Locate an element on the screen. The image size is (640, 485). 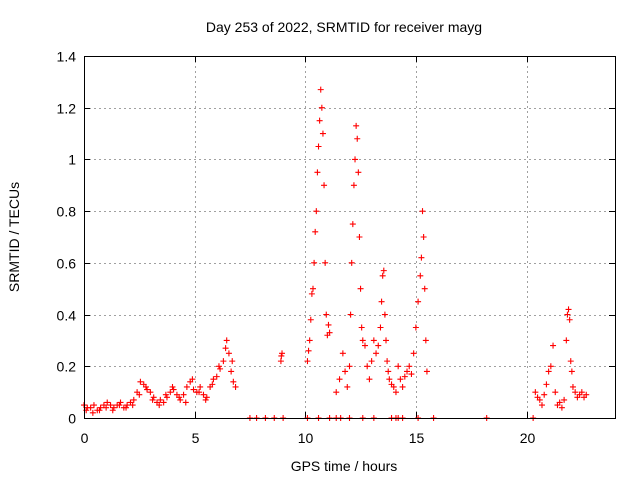
y-tick-label: 0.4 is located at coordinates (67, 316).